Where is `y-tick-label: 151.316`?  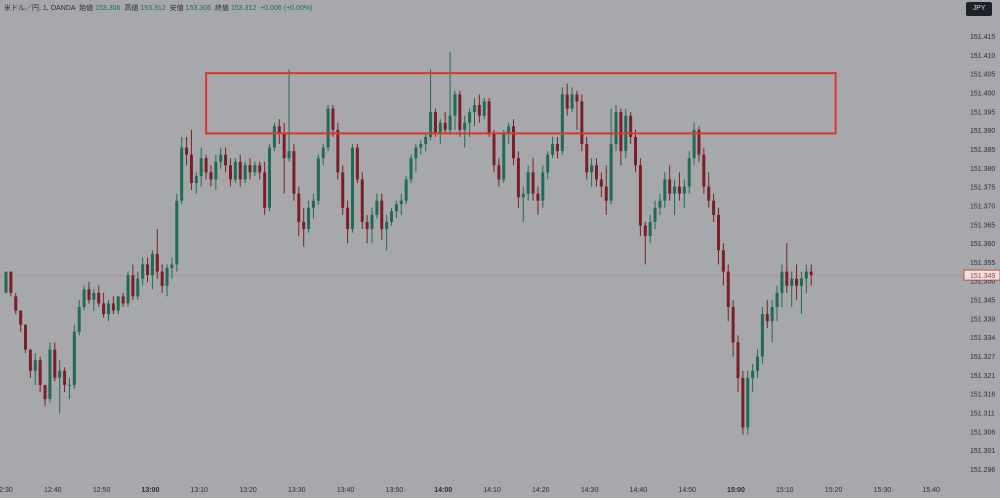 y-tick-label: 151.316 is located at coordinates (982, 395).